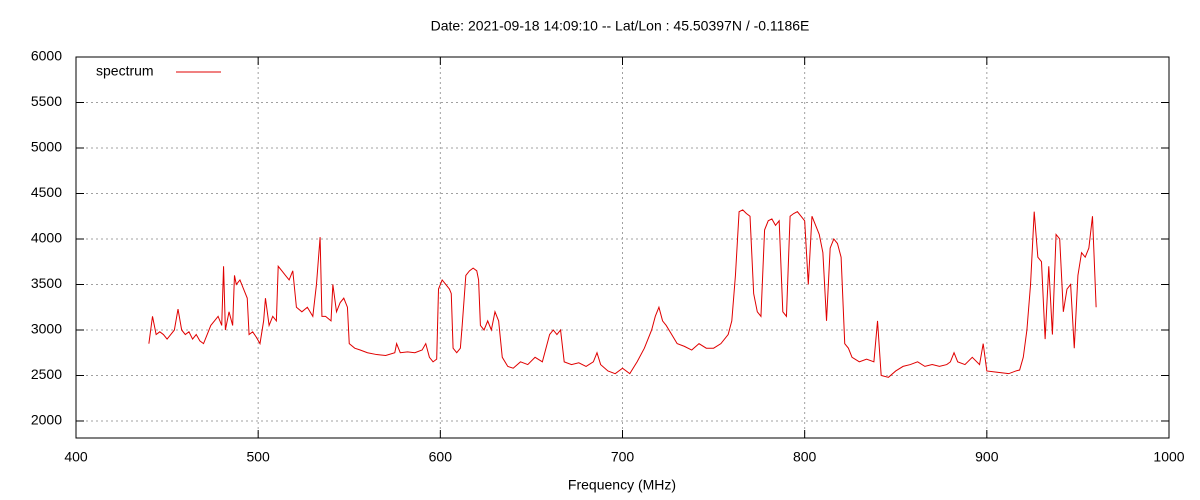  Describe the element at coordinates (46, 56) in the screenshot. I see `y-tick-label: 6000` at that location.